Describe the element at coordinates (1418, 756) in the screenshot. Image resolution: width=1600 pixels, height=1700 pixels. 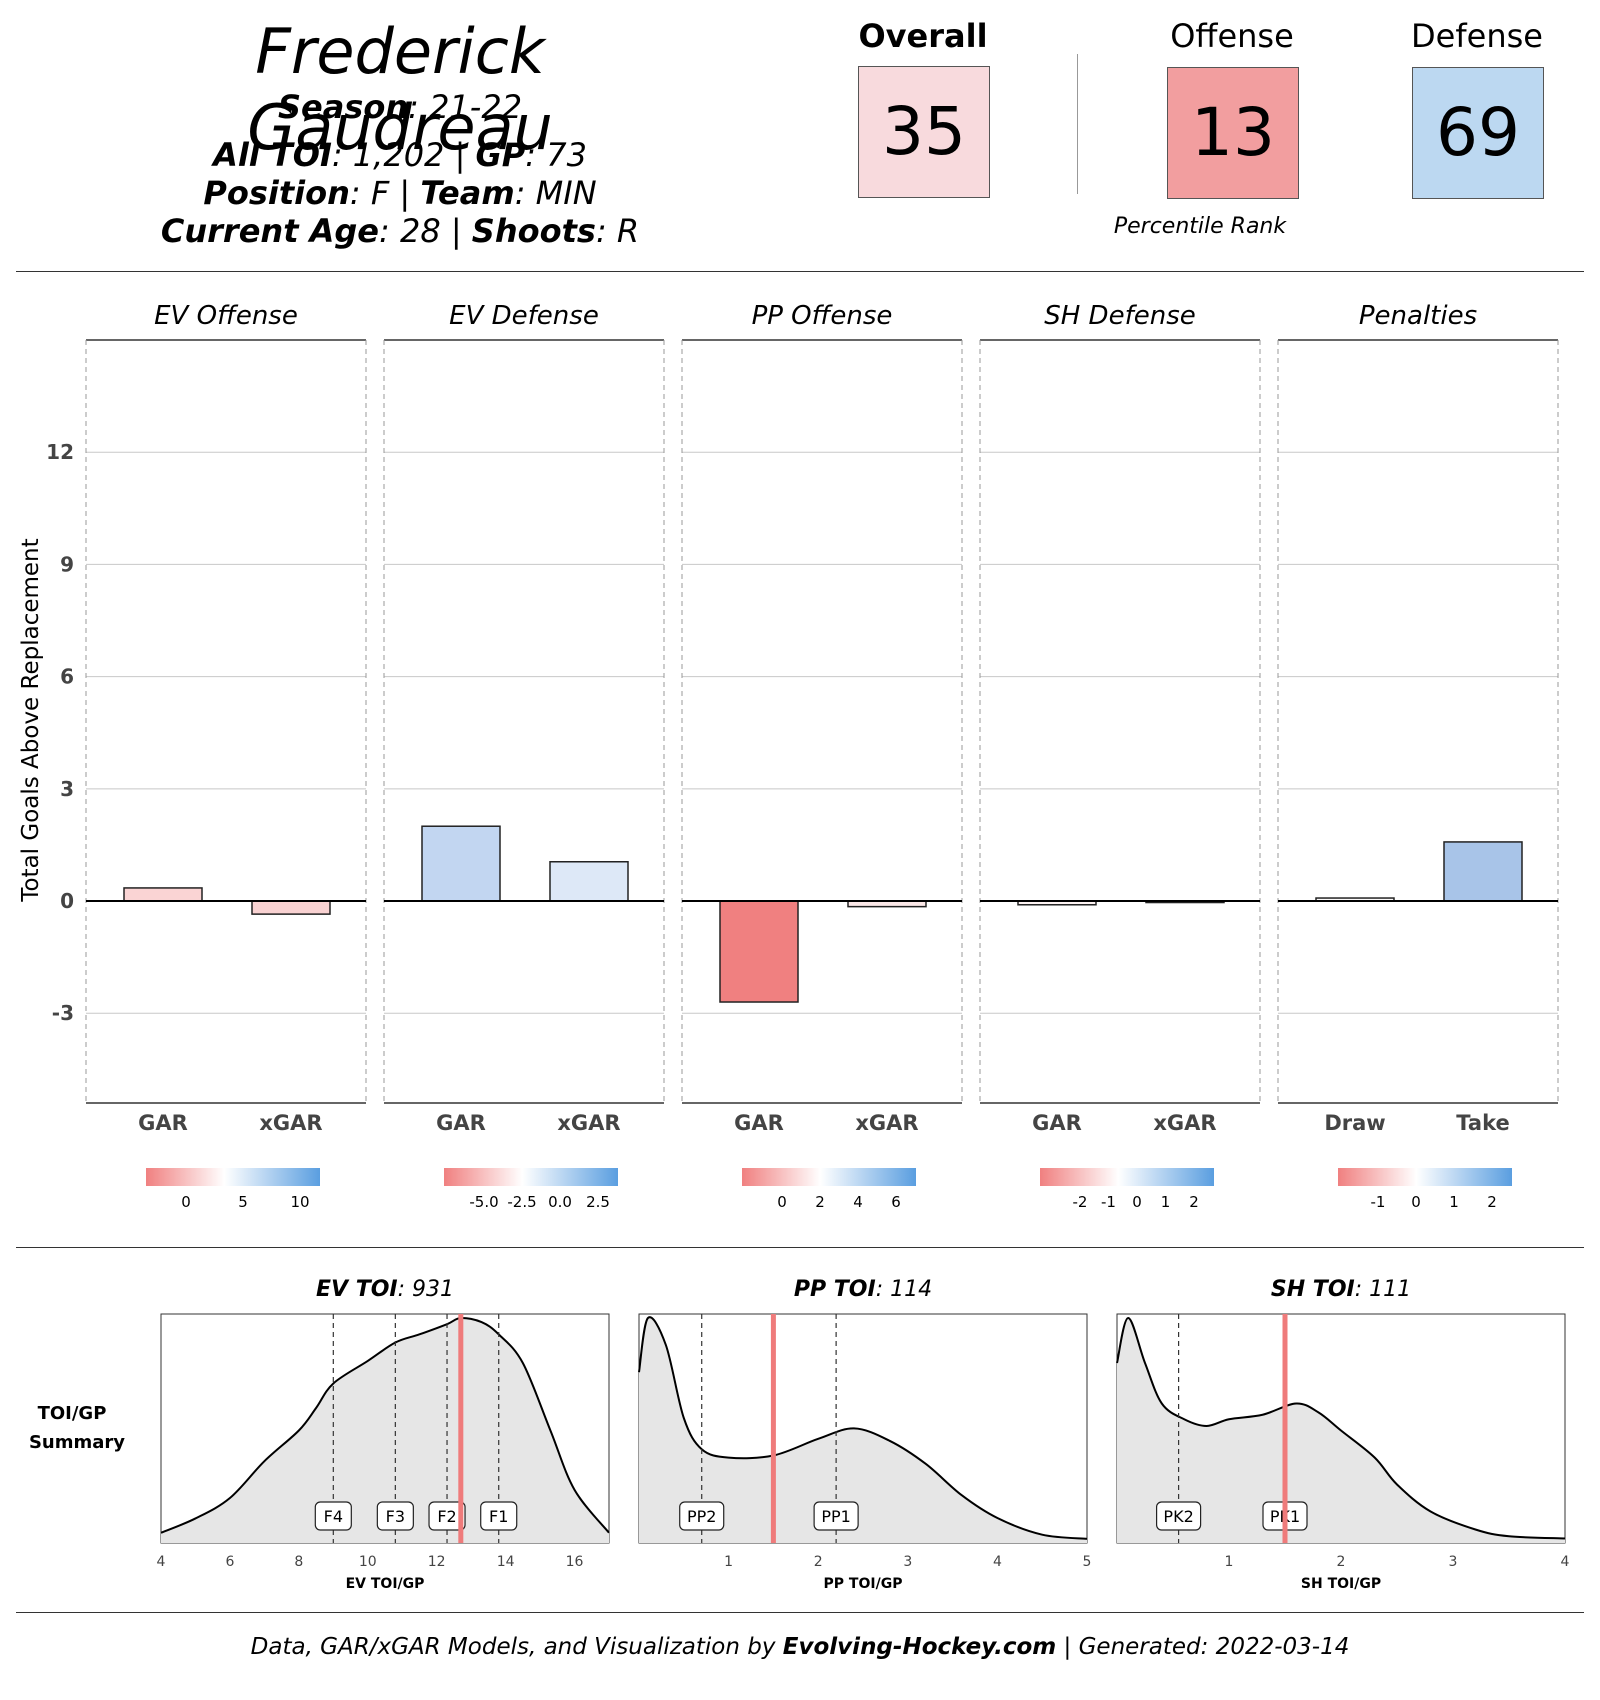
I see `gar-panel: Penalties Draw Take -1 0 1 2` at that location.